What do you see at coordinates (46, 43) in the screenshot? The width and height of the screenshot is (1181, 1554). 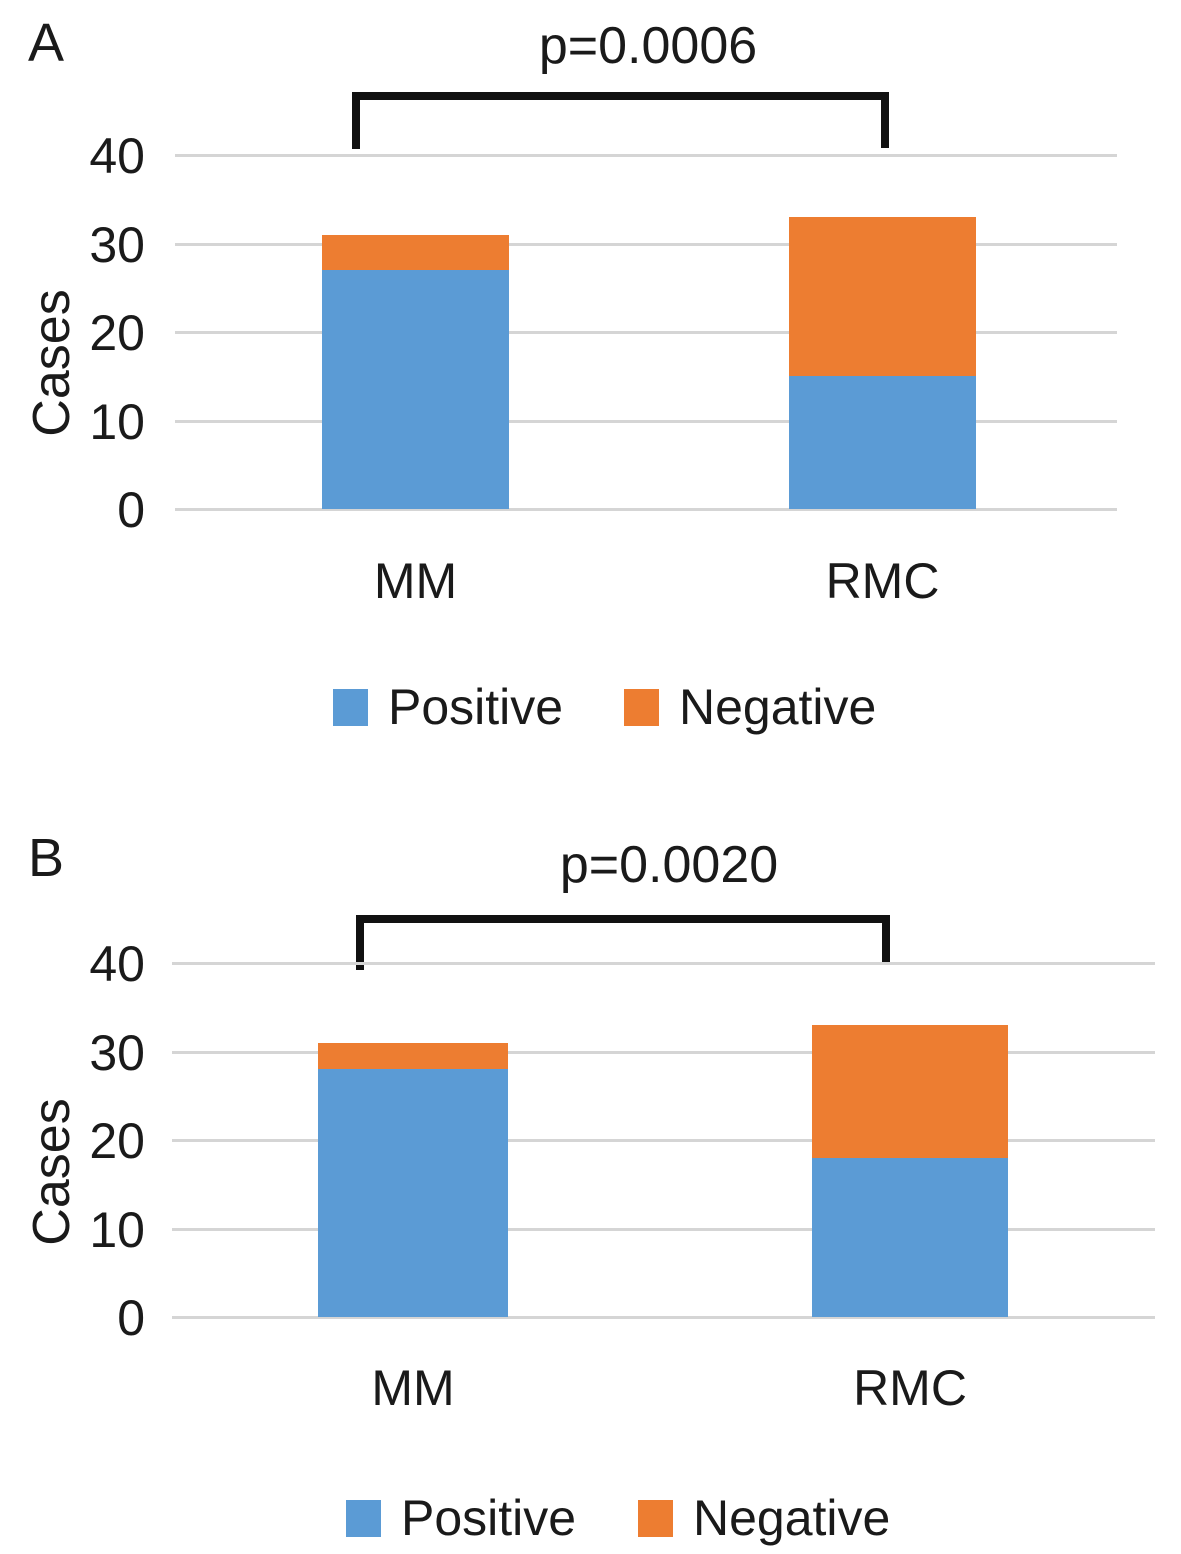 I see `panel-a-letter: A` at bounding box center [46, 43].